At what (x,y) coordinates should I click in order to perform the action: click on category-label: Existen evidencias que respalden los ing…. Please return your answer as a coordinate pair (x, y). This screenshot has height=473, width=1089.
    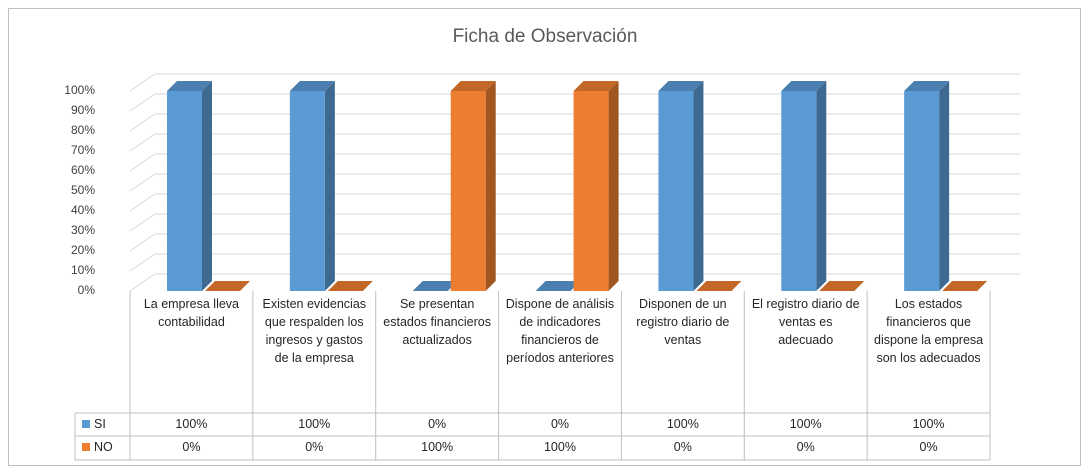
    Looking at the image, I should click on (314, 331).